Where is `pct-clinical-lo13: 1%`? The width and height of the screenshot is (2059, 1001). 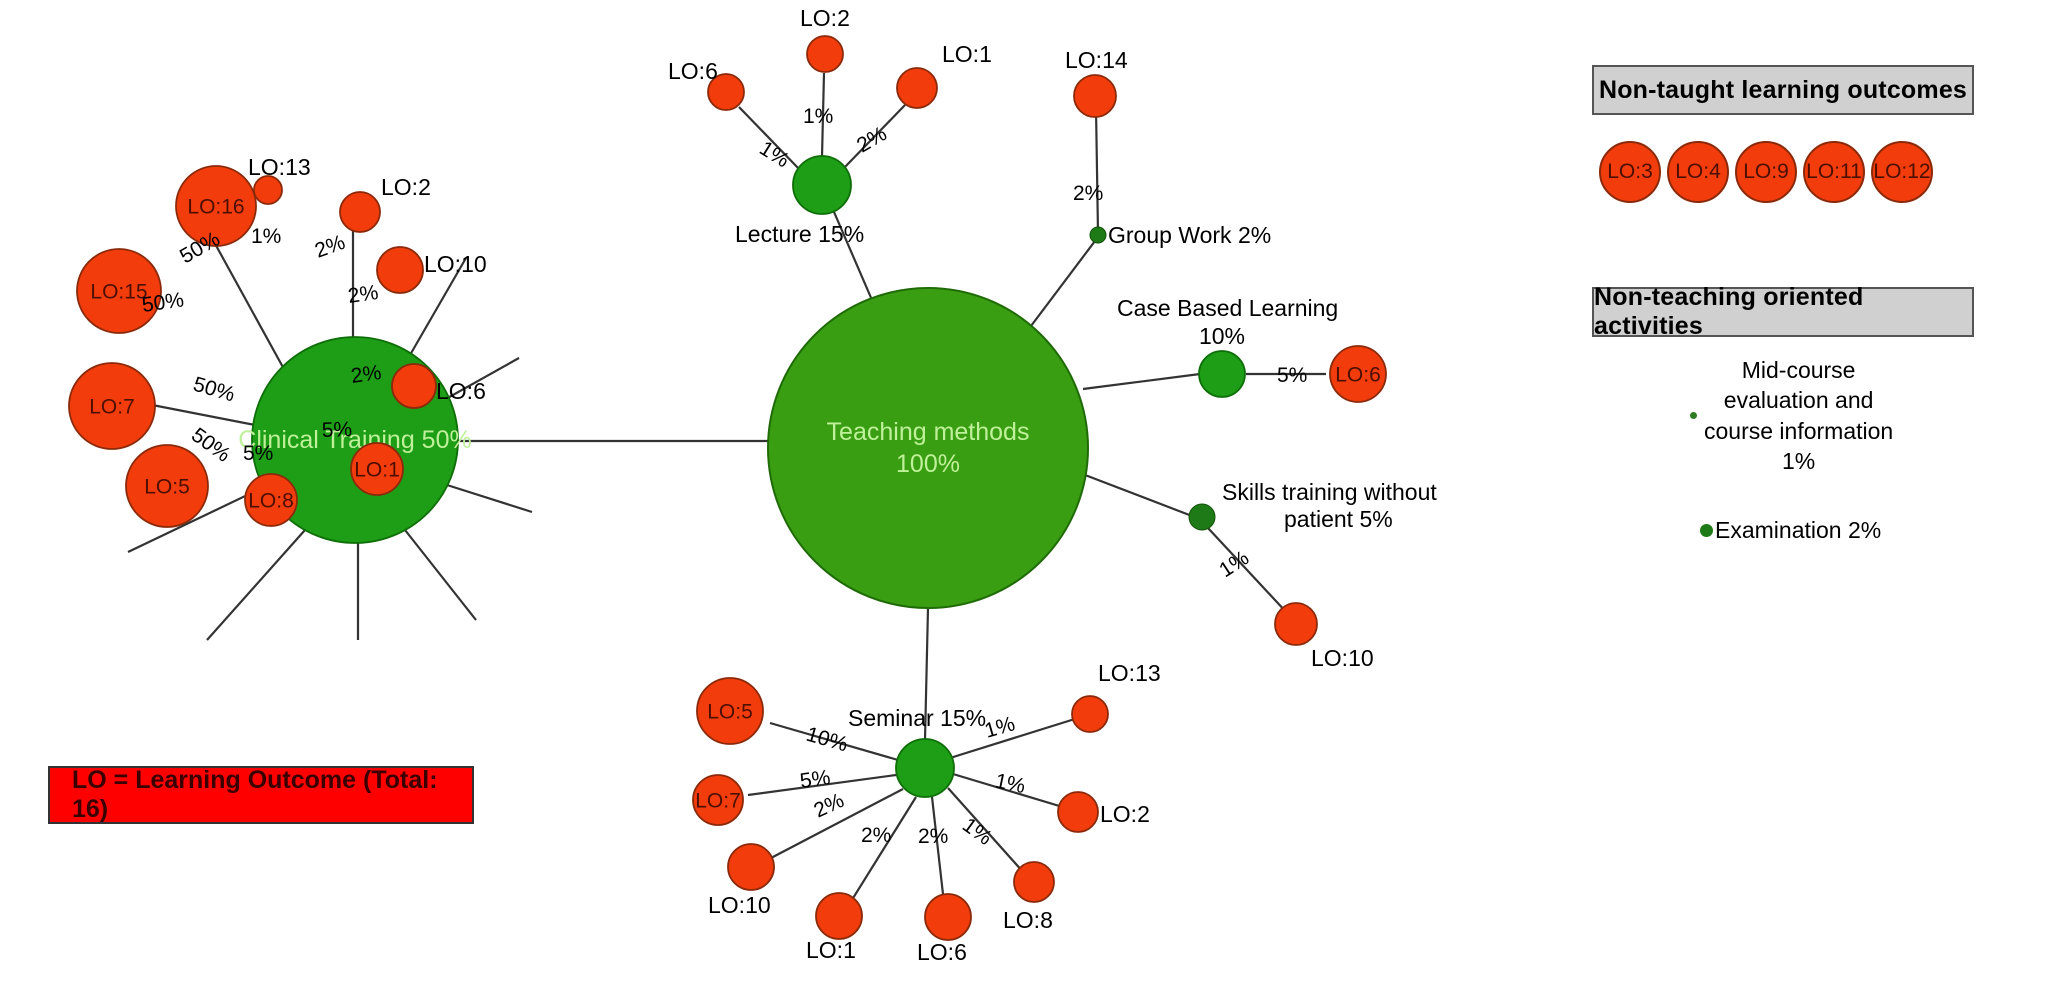
pct-clinical-lo13: 1% is located at coordinates (266, 236).